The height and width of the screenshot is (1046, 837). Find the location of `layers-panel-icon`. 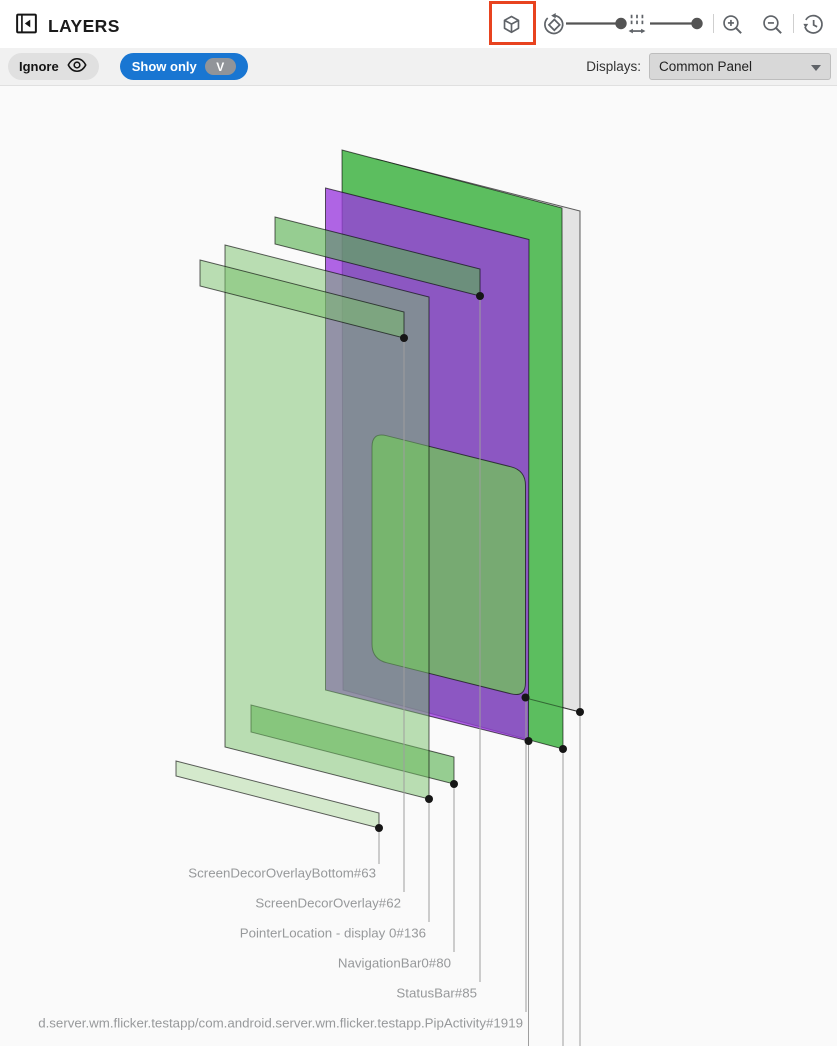

layers-panel-icon is located at coordinates (26, 26).